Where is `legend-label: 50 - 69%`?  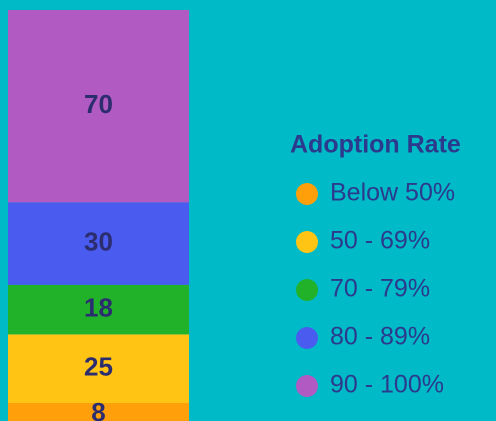 legend-label: 50 - 69% is located at coordinates (380, 241).